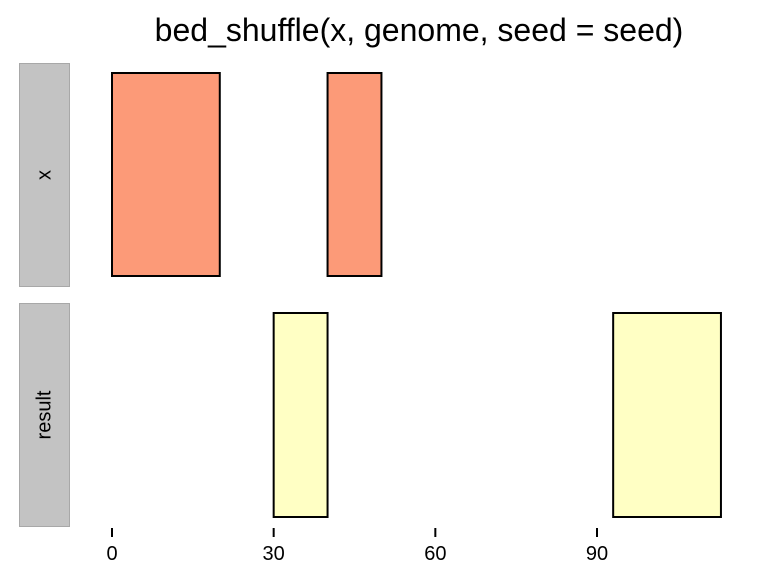 Image resolution: width=768 pixels, height=576 pixels. What do you see at coordinates (111, 554) in the screenshot?
I see `x-tick-label-0: 0` at bounding box center [111, 554].